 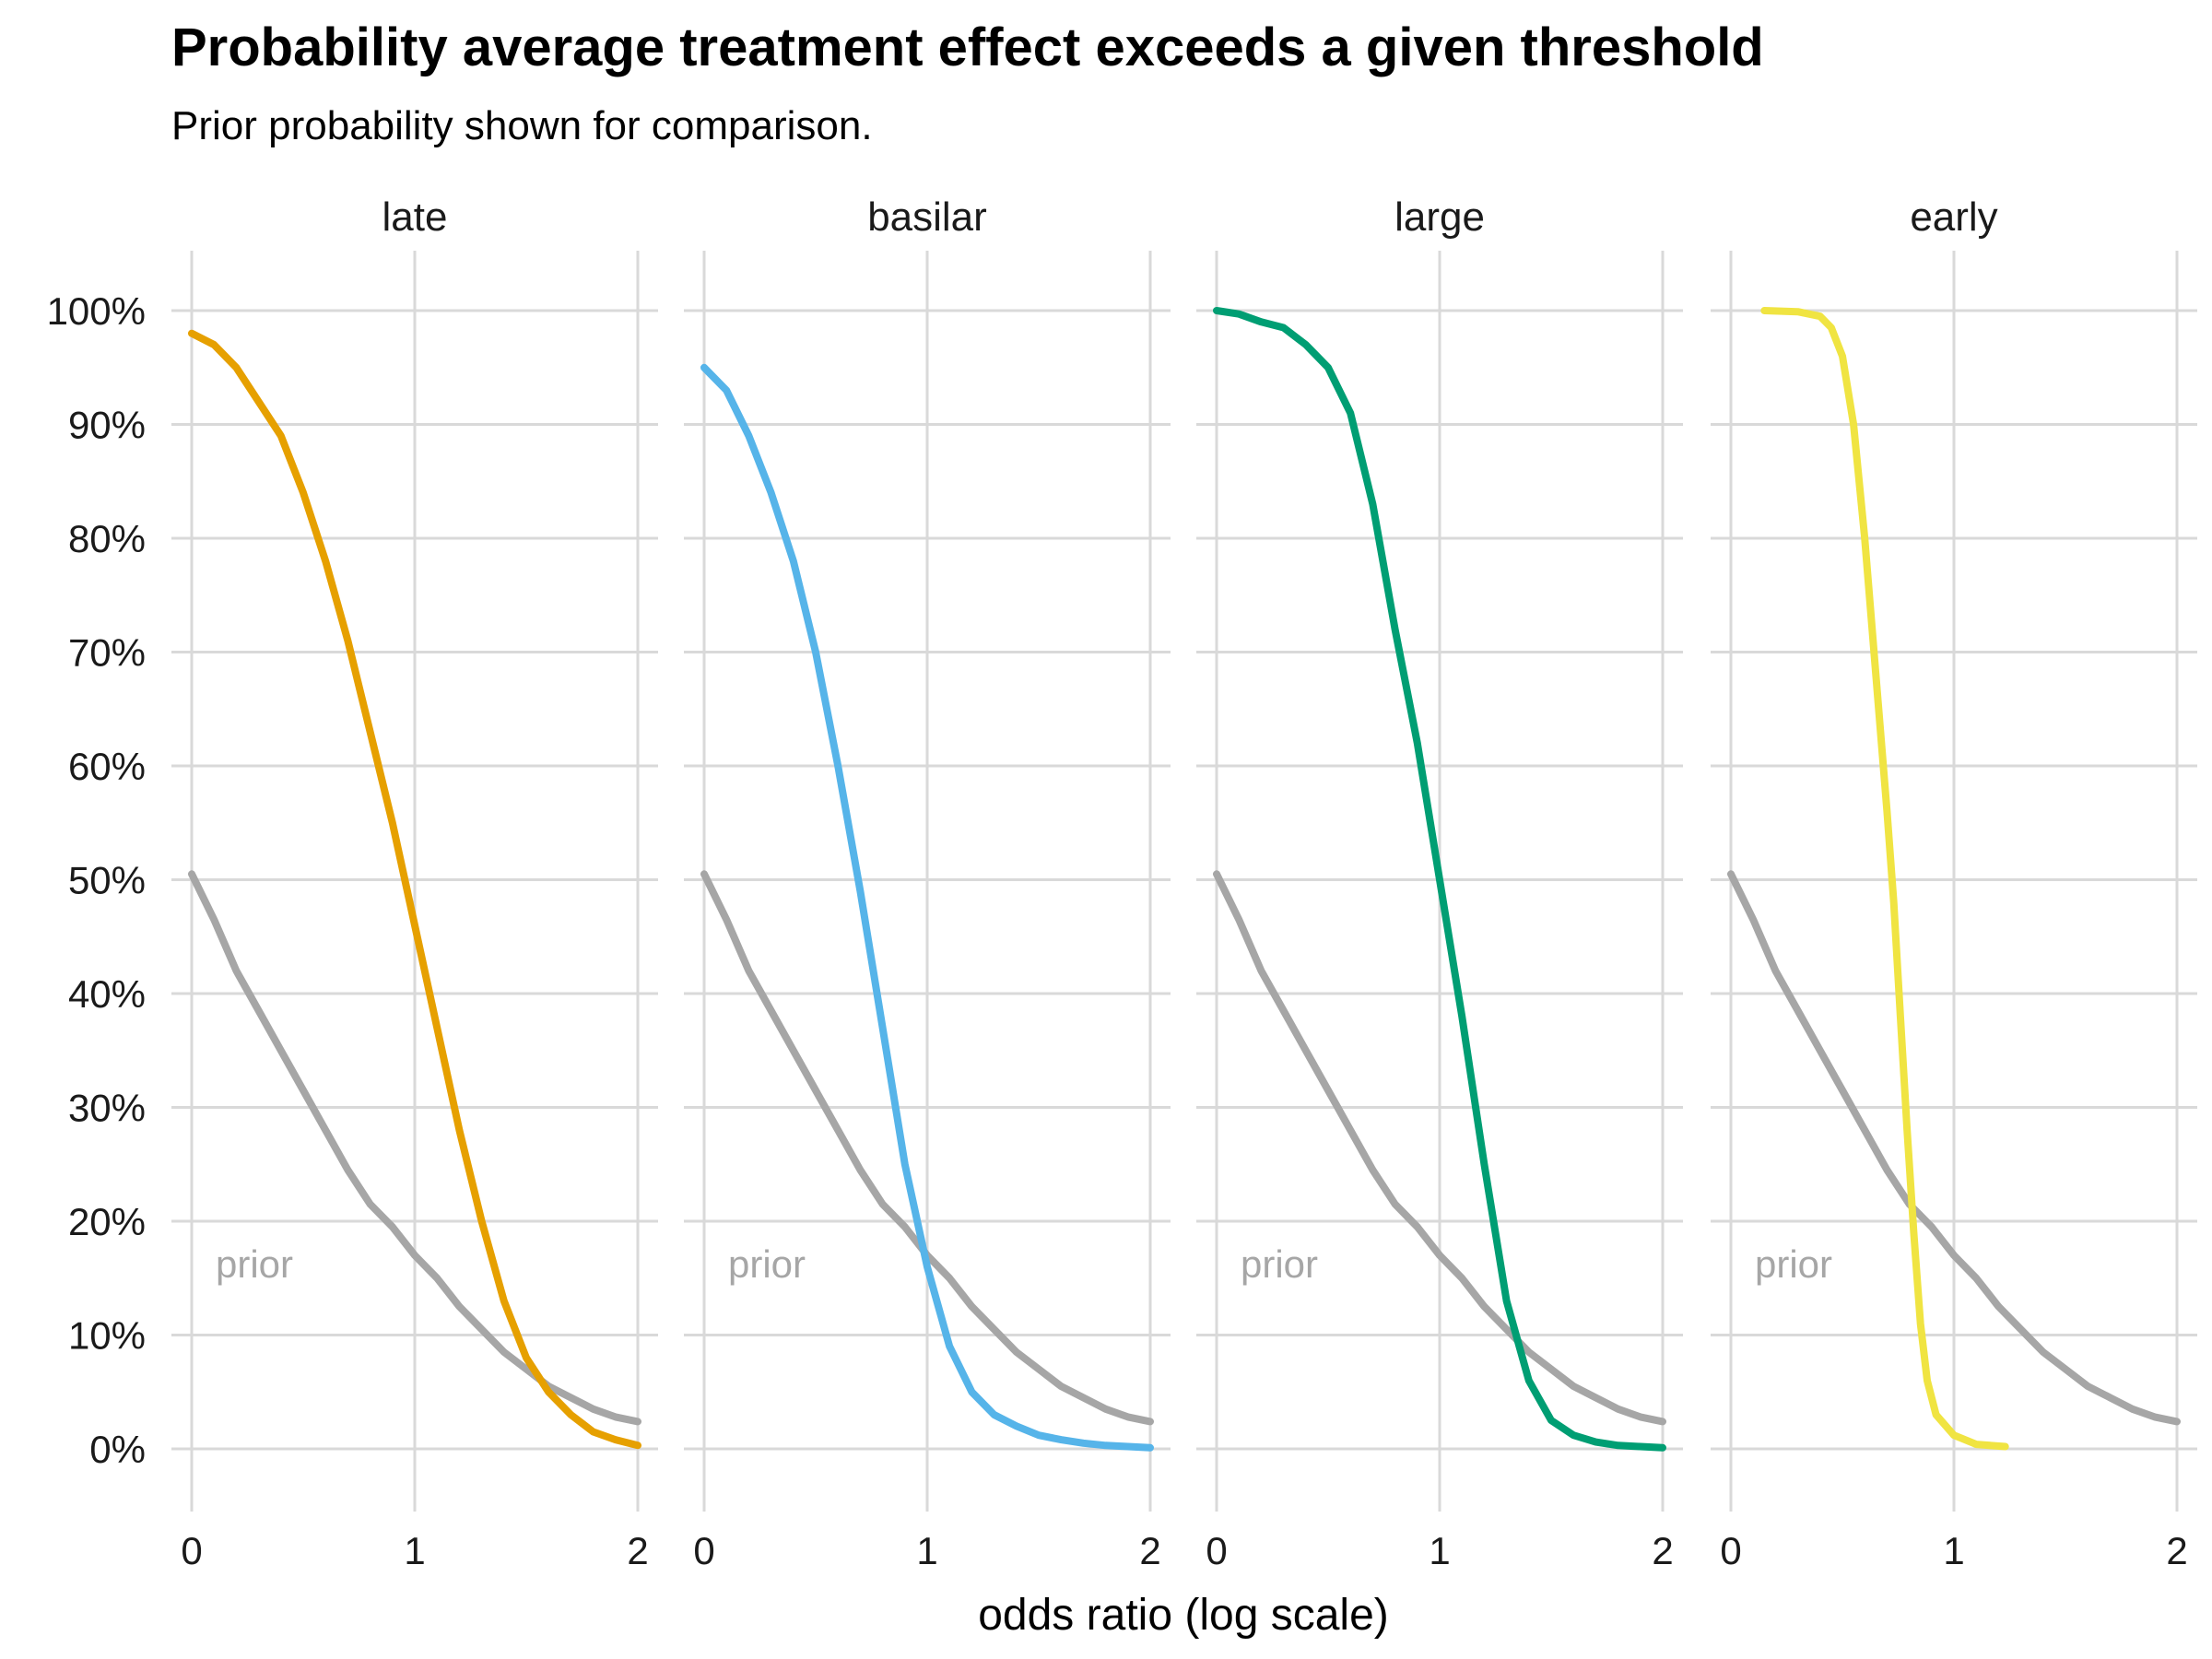 What do you see at coordinates (927, 907) in the screenshot?
I see `series-line-basilar` at bounding box center [927, 907].